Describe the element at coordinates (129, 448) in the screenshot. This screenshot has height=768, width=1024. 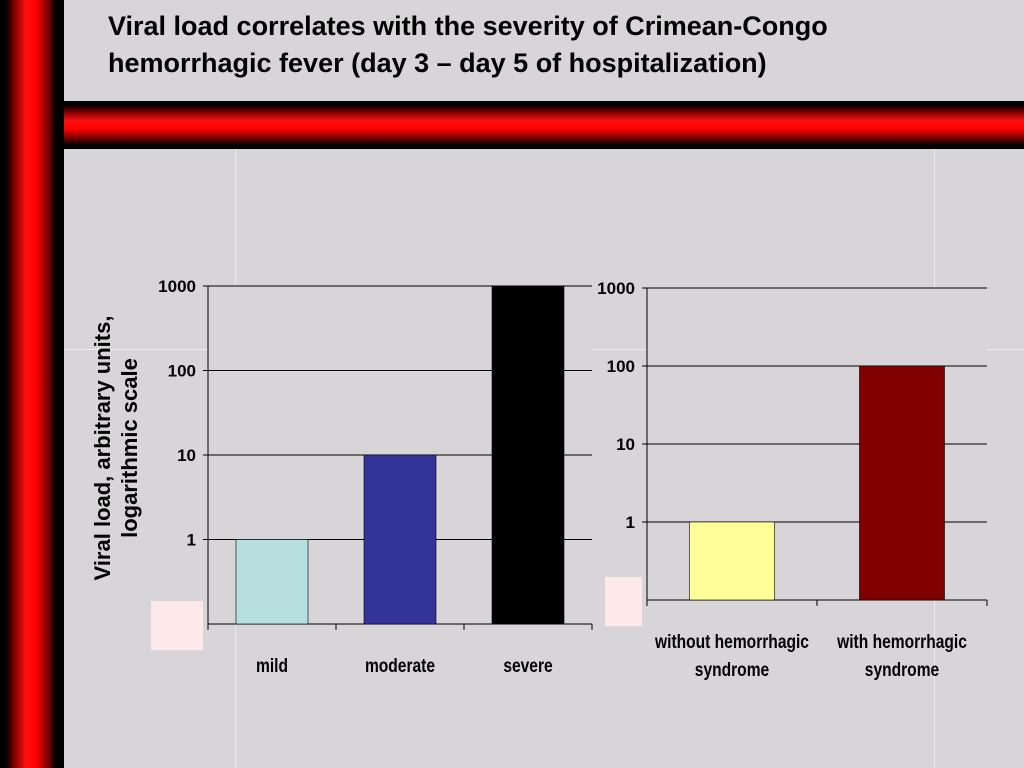
I see `y-axis-label-line: logarithmic scale` at that location.